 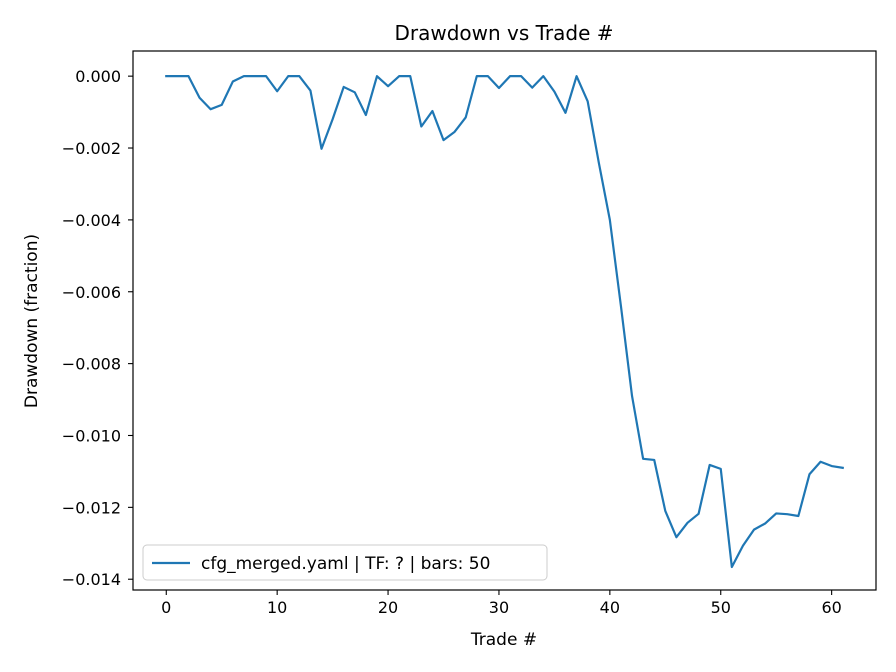 I want to click on y-tick-label: −0.008, so click(x=91, y=364).